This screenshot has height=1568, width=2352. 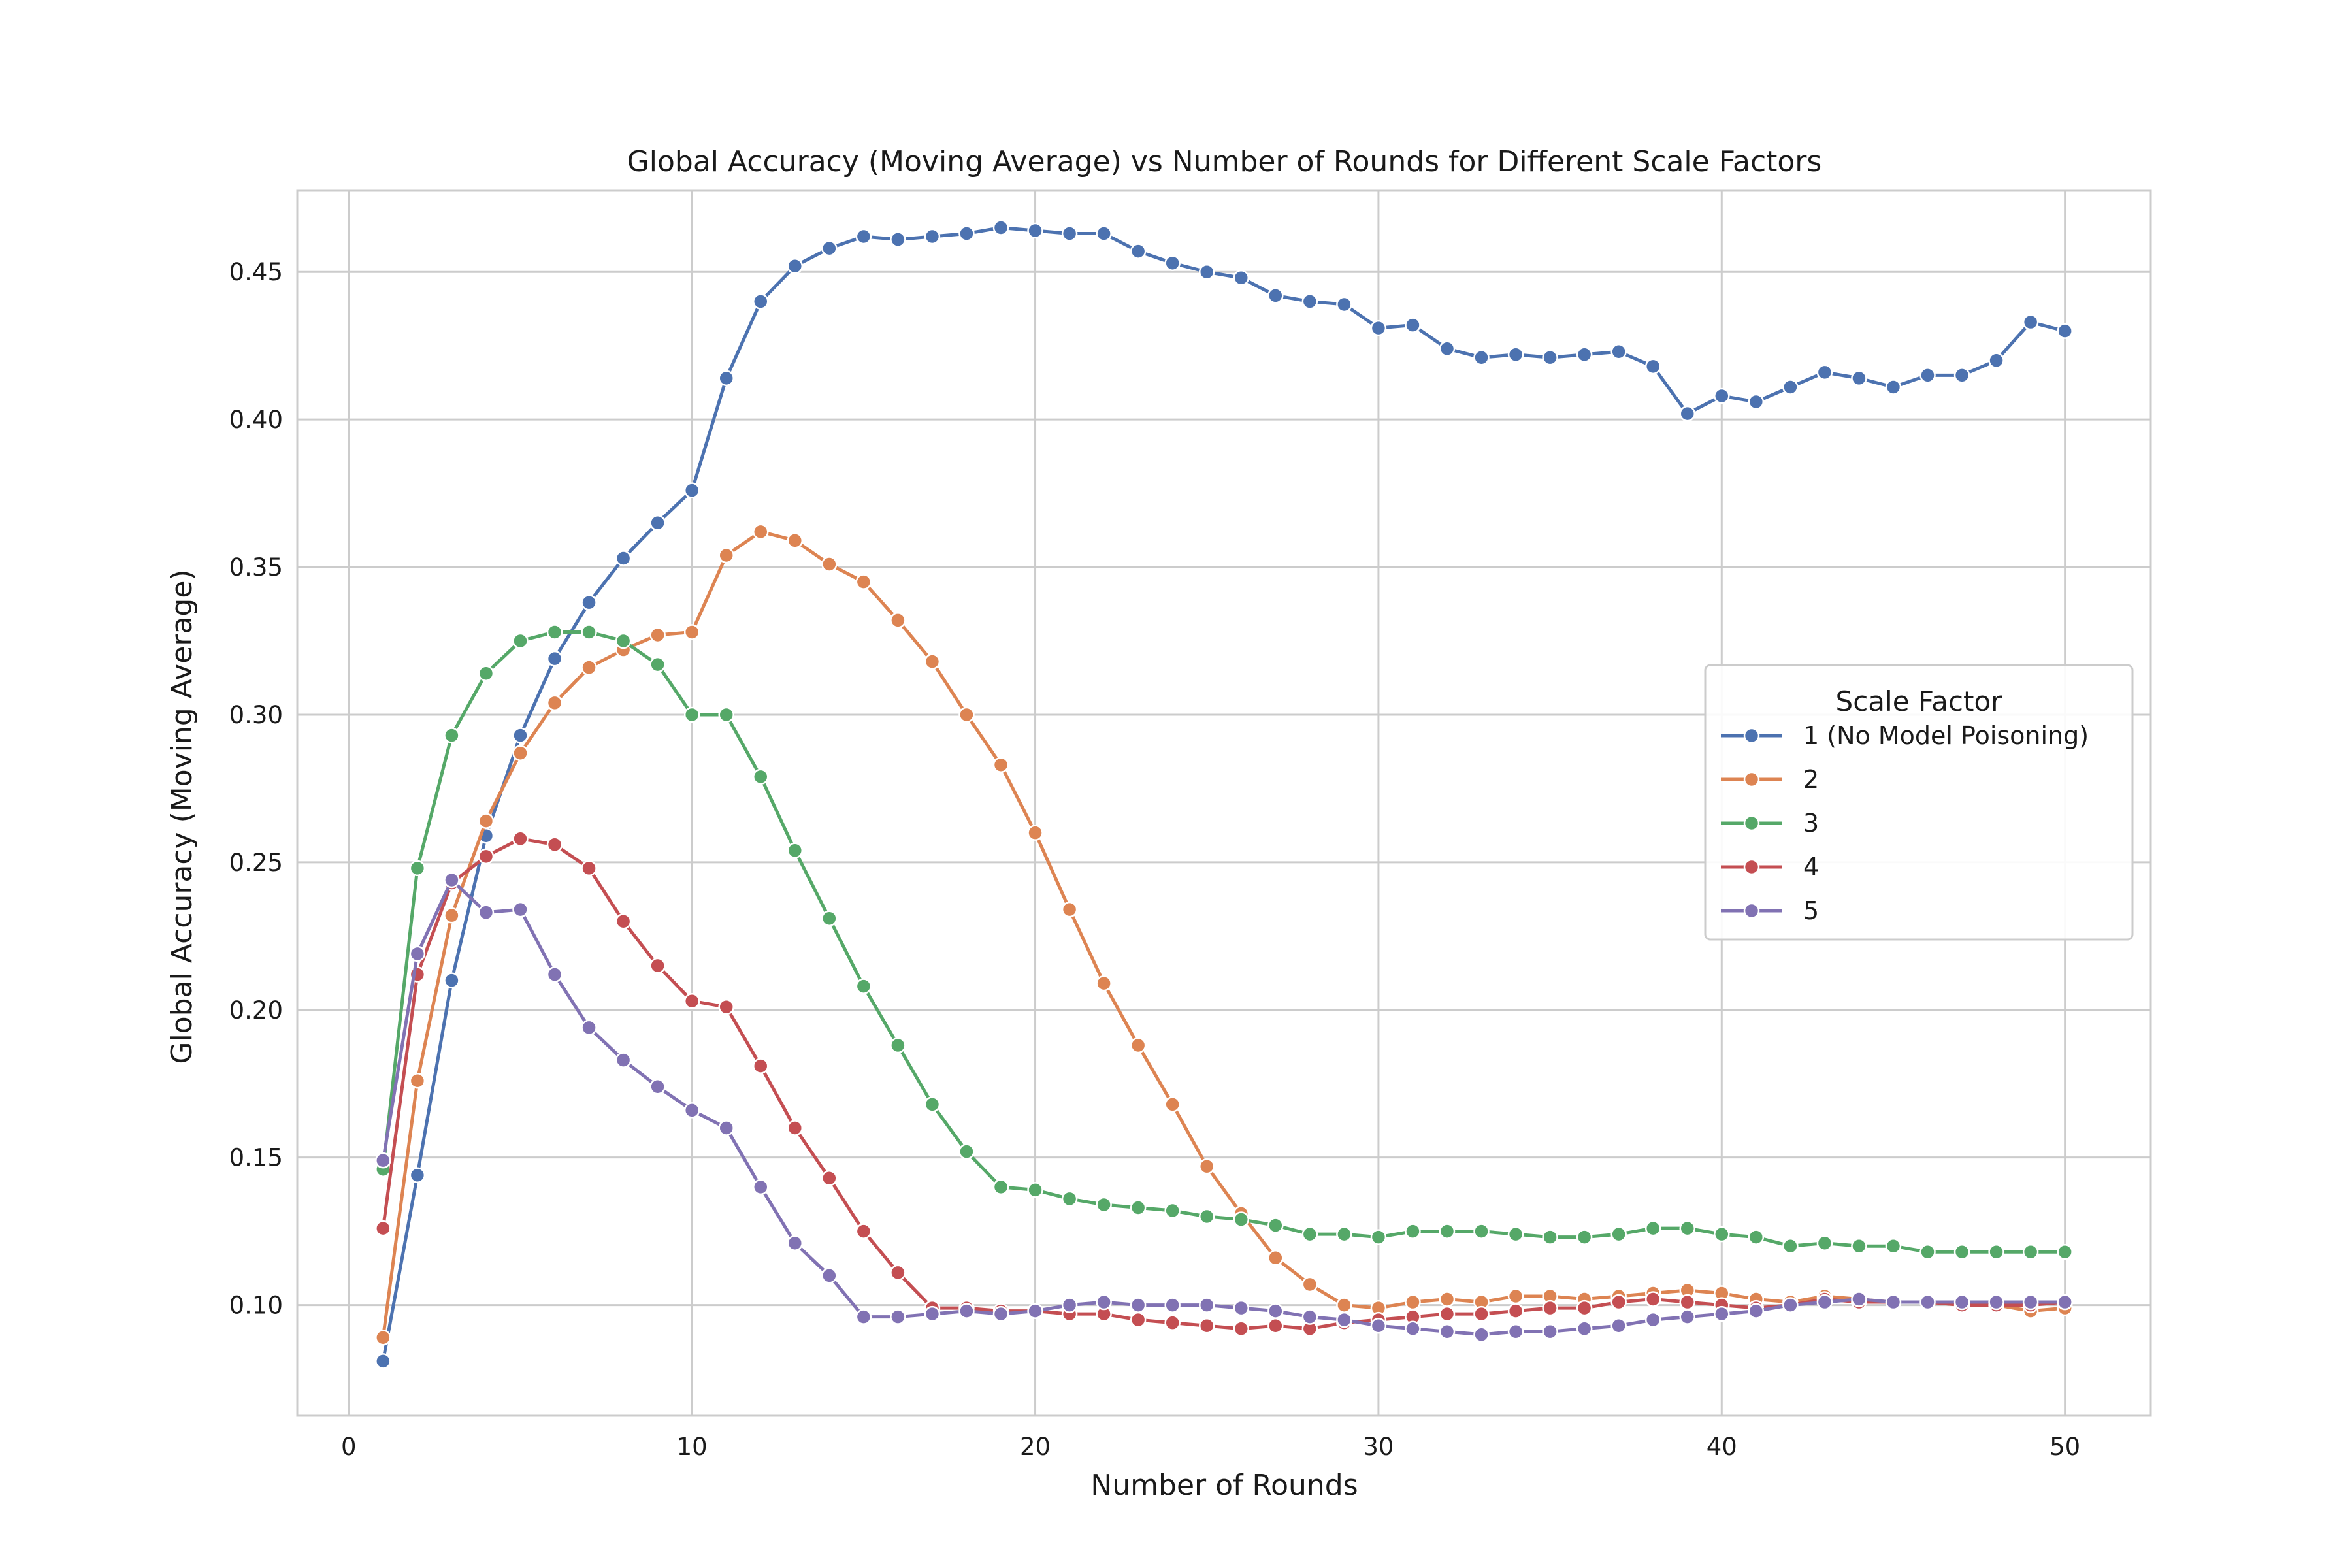 What do you see at coordinates (256, 420) in the screenshot?
I see `y-tick-label: 0.40` at bounding box center [256, 420].